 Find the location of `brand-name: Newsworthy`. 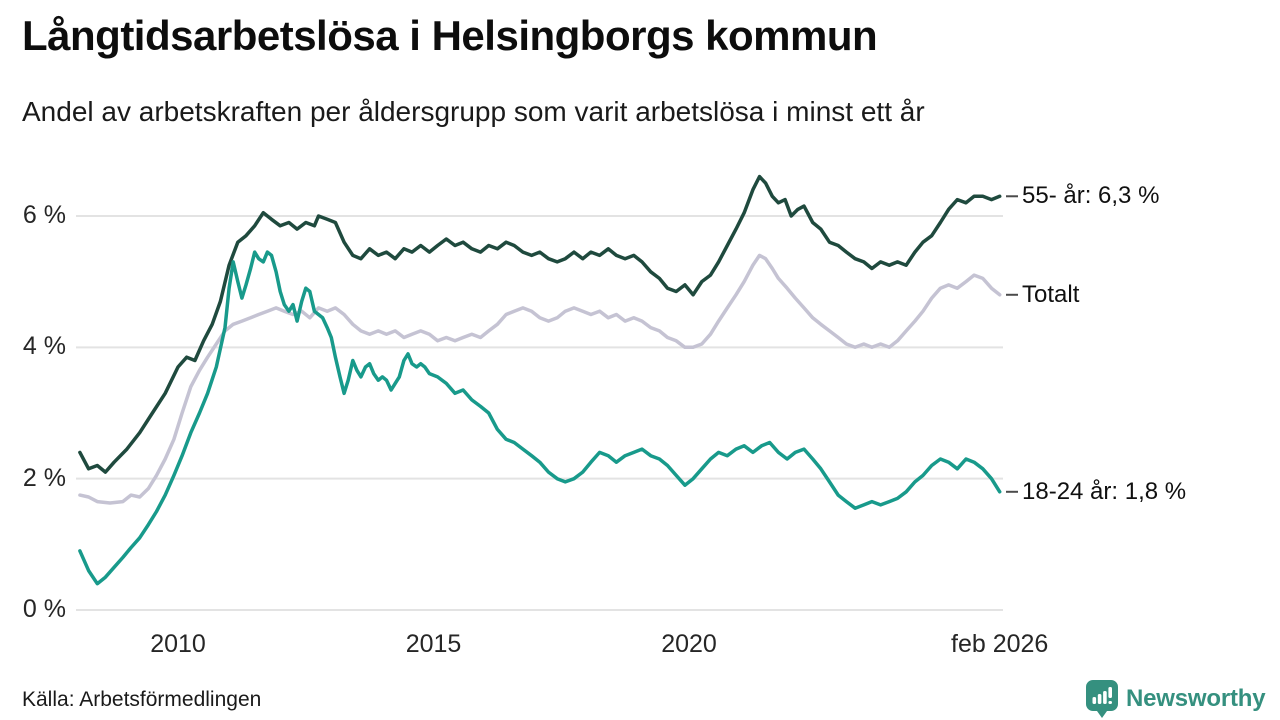

brand-name: Newsworthy is located at coordinates (1196, 698).